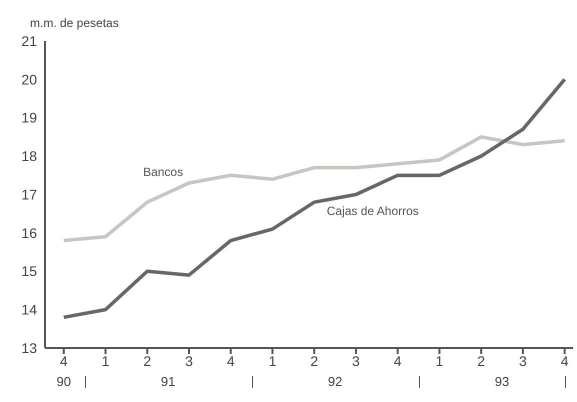  I want to click on text: 90, so click(64, 381).